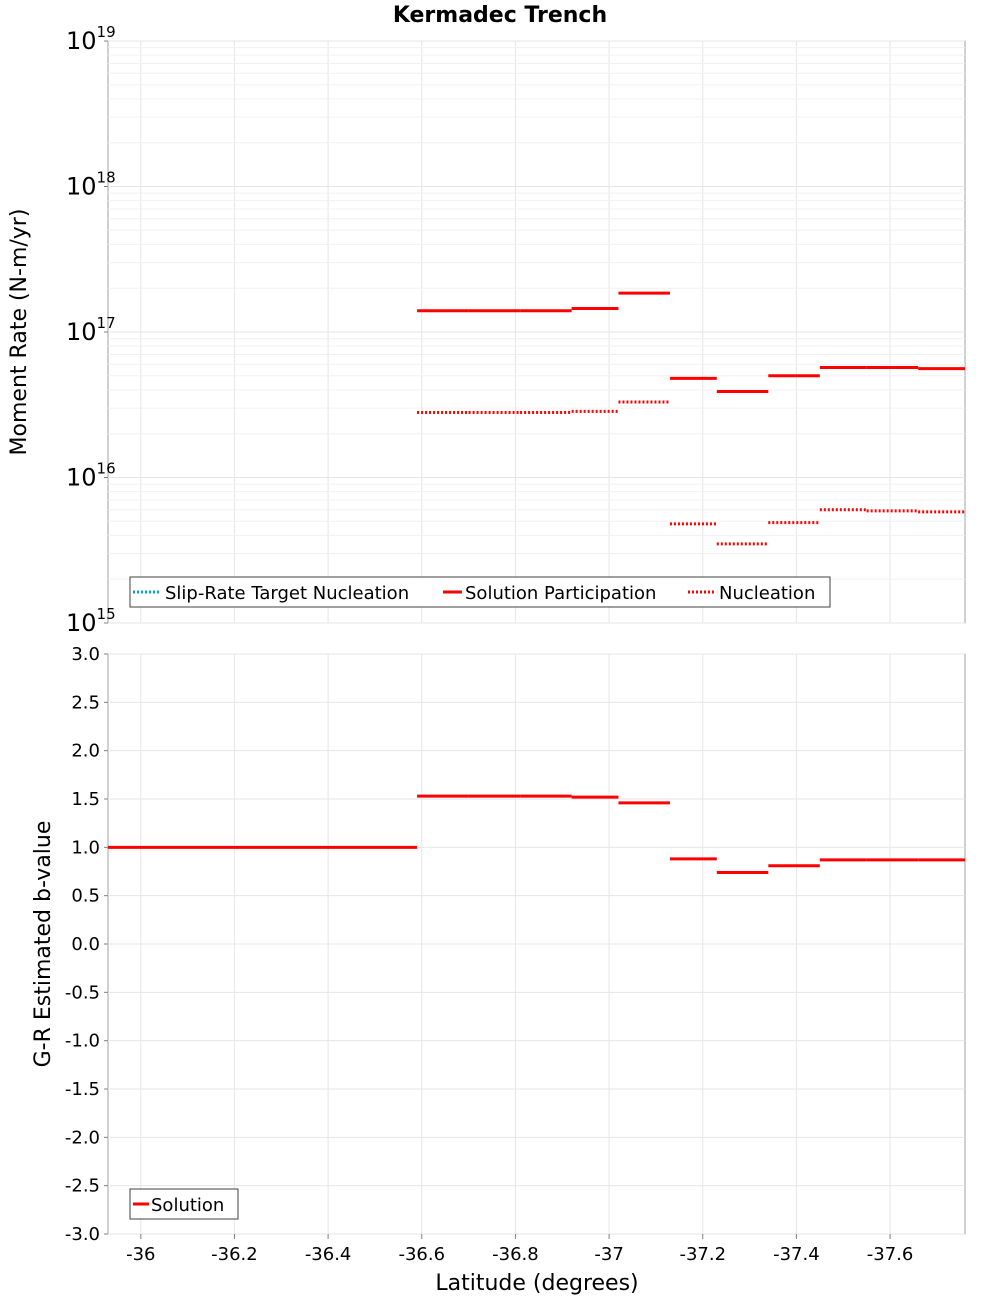 This screenshot has width=1000, height=1300. Describe the element at coordinates (85, 751) in the screenshot. I see `bottom-y-tick-label: 2.0` at that location.